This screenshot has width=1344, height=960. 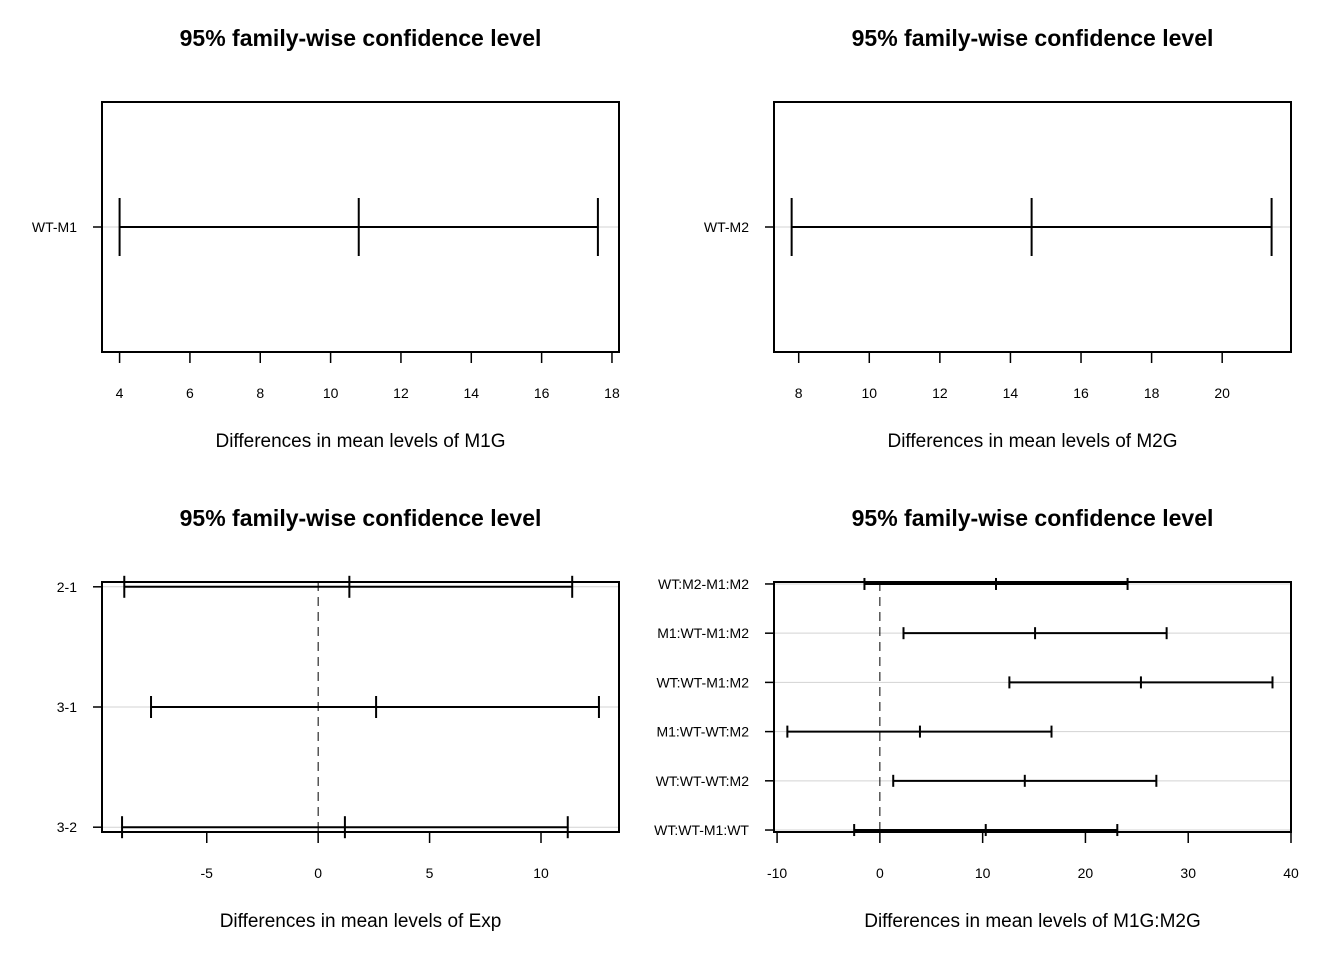 What do you see at coordinates (1291, 873) in the screenshot?
I see `x-tick-label: 40` at bounding box center [1291, 873].